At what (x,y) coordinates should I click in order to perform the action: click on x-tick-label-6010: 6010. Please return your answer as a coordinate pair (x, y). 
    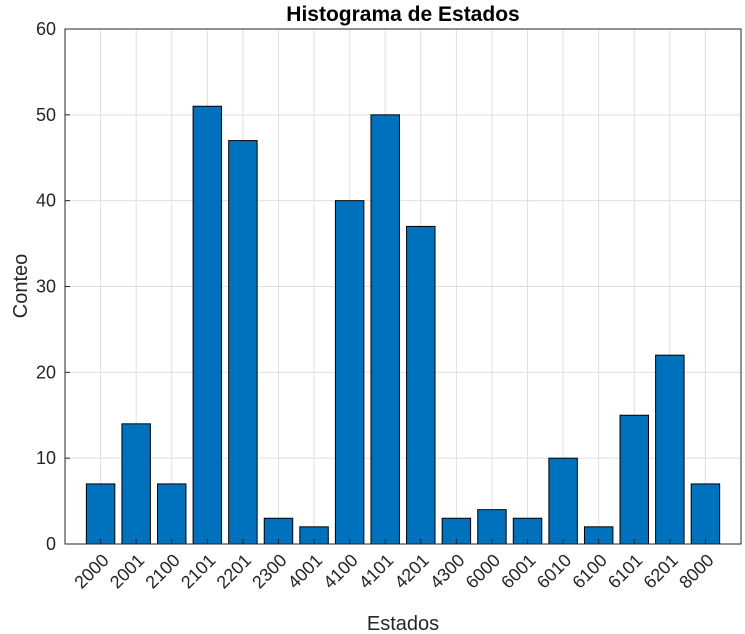
    Looking at the image, I should click on (554, 571).